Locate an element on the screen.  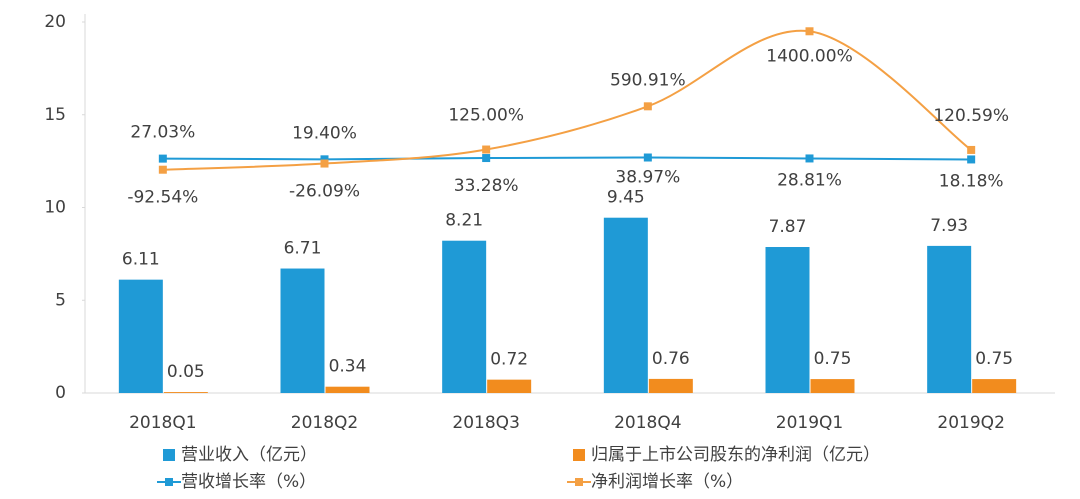
x-tick-label: 2018Q3 is located at coordinates (485, 423).